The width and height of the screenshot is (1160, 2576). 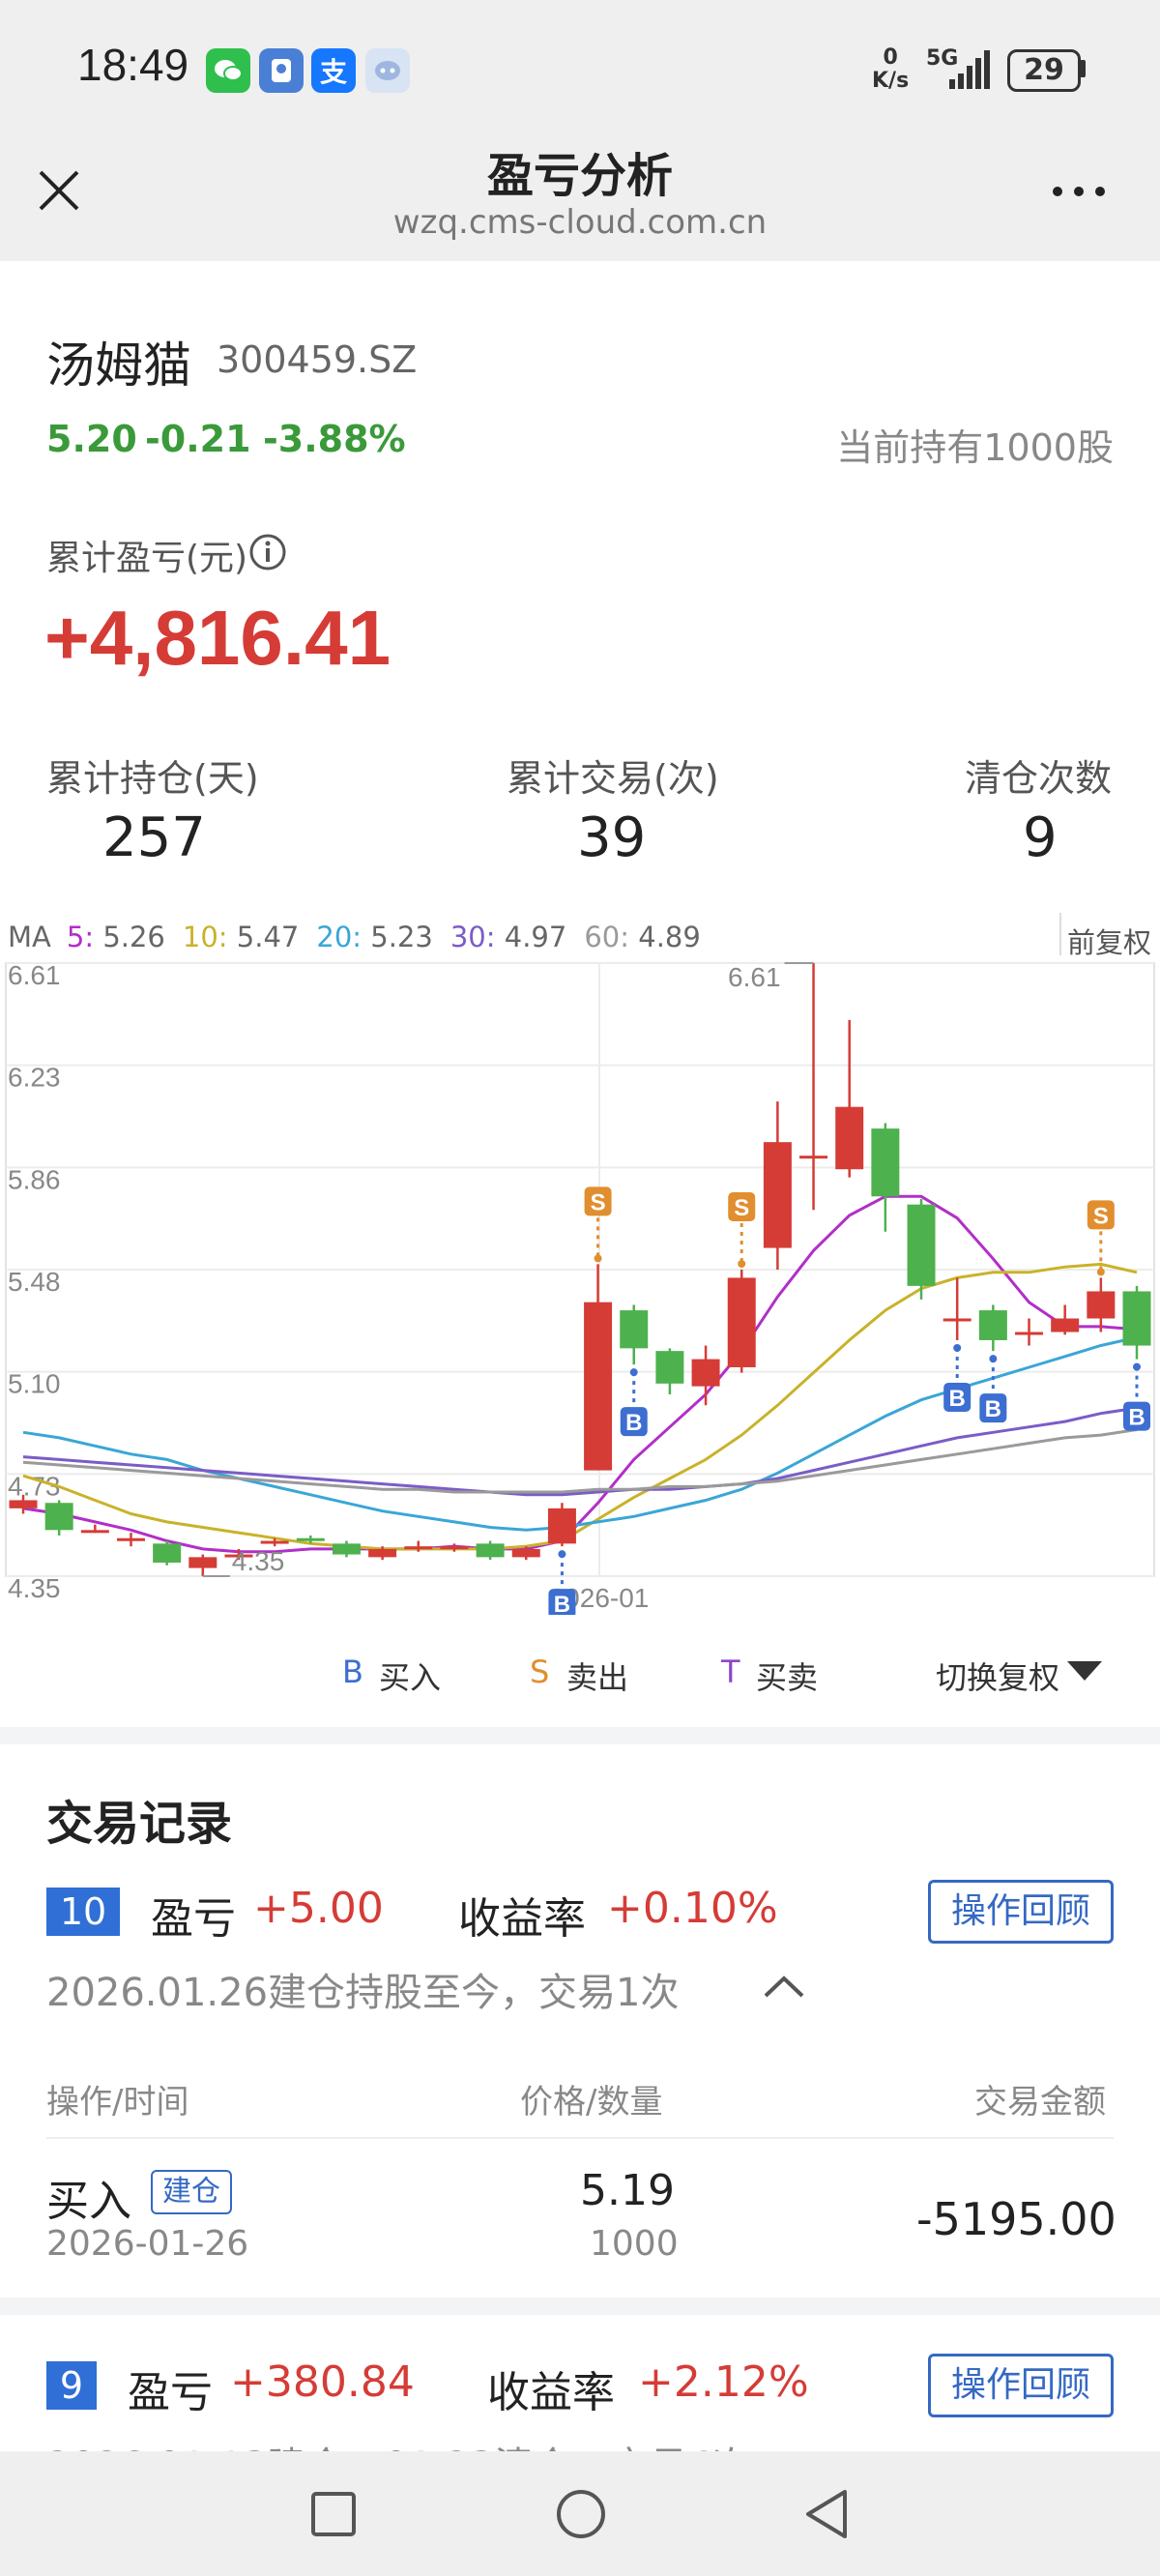 I want to click on y-tick-label: 4.73, so click(x=34, y=1486).